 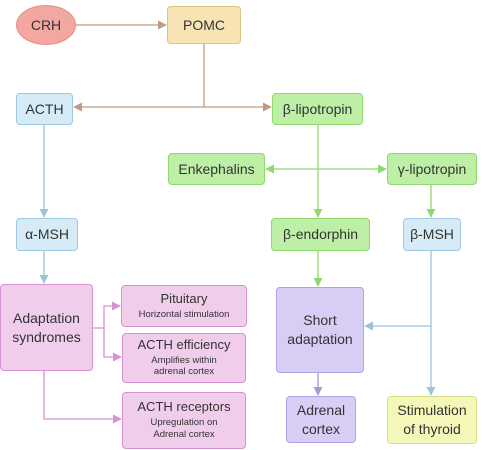 I want to click on acth-receptors-detail-line1: Upregulation on, so click(x=184, y=423).